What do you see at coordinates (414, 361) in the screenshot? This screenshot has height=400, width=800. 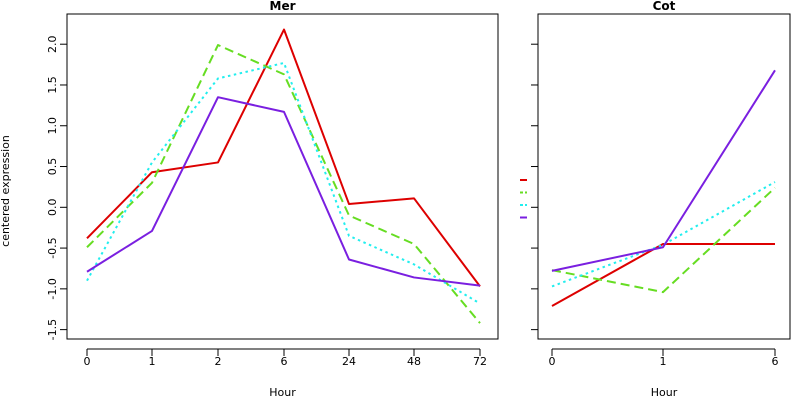 I see `x-tick-label-mer: 48` at bounding box center [414, 361].